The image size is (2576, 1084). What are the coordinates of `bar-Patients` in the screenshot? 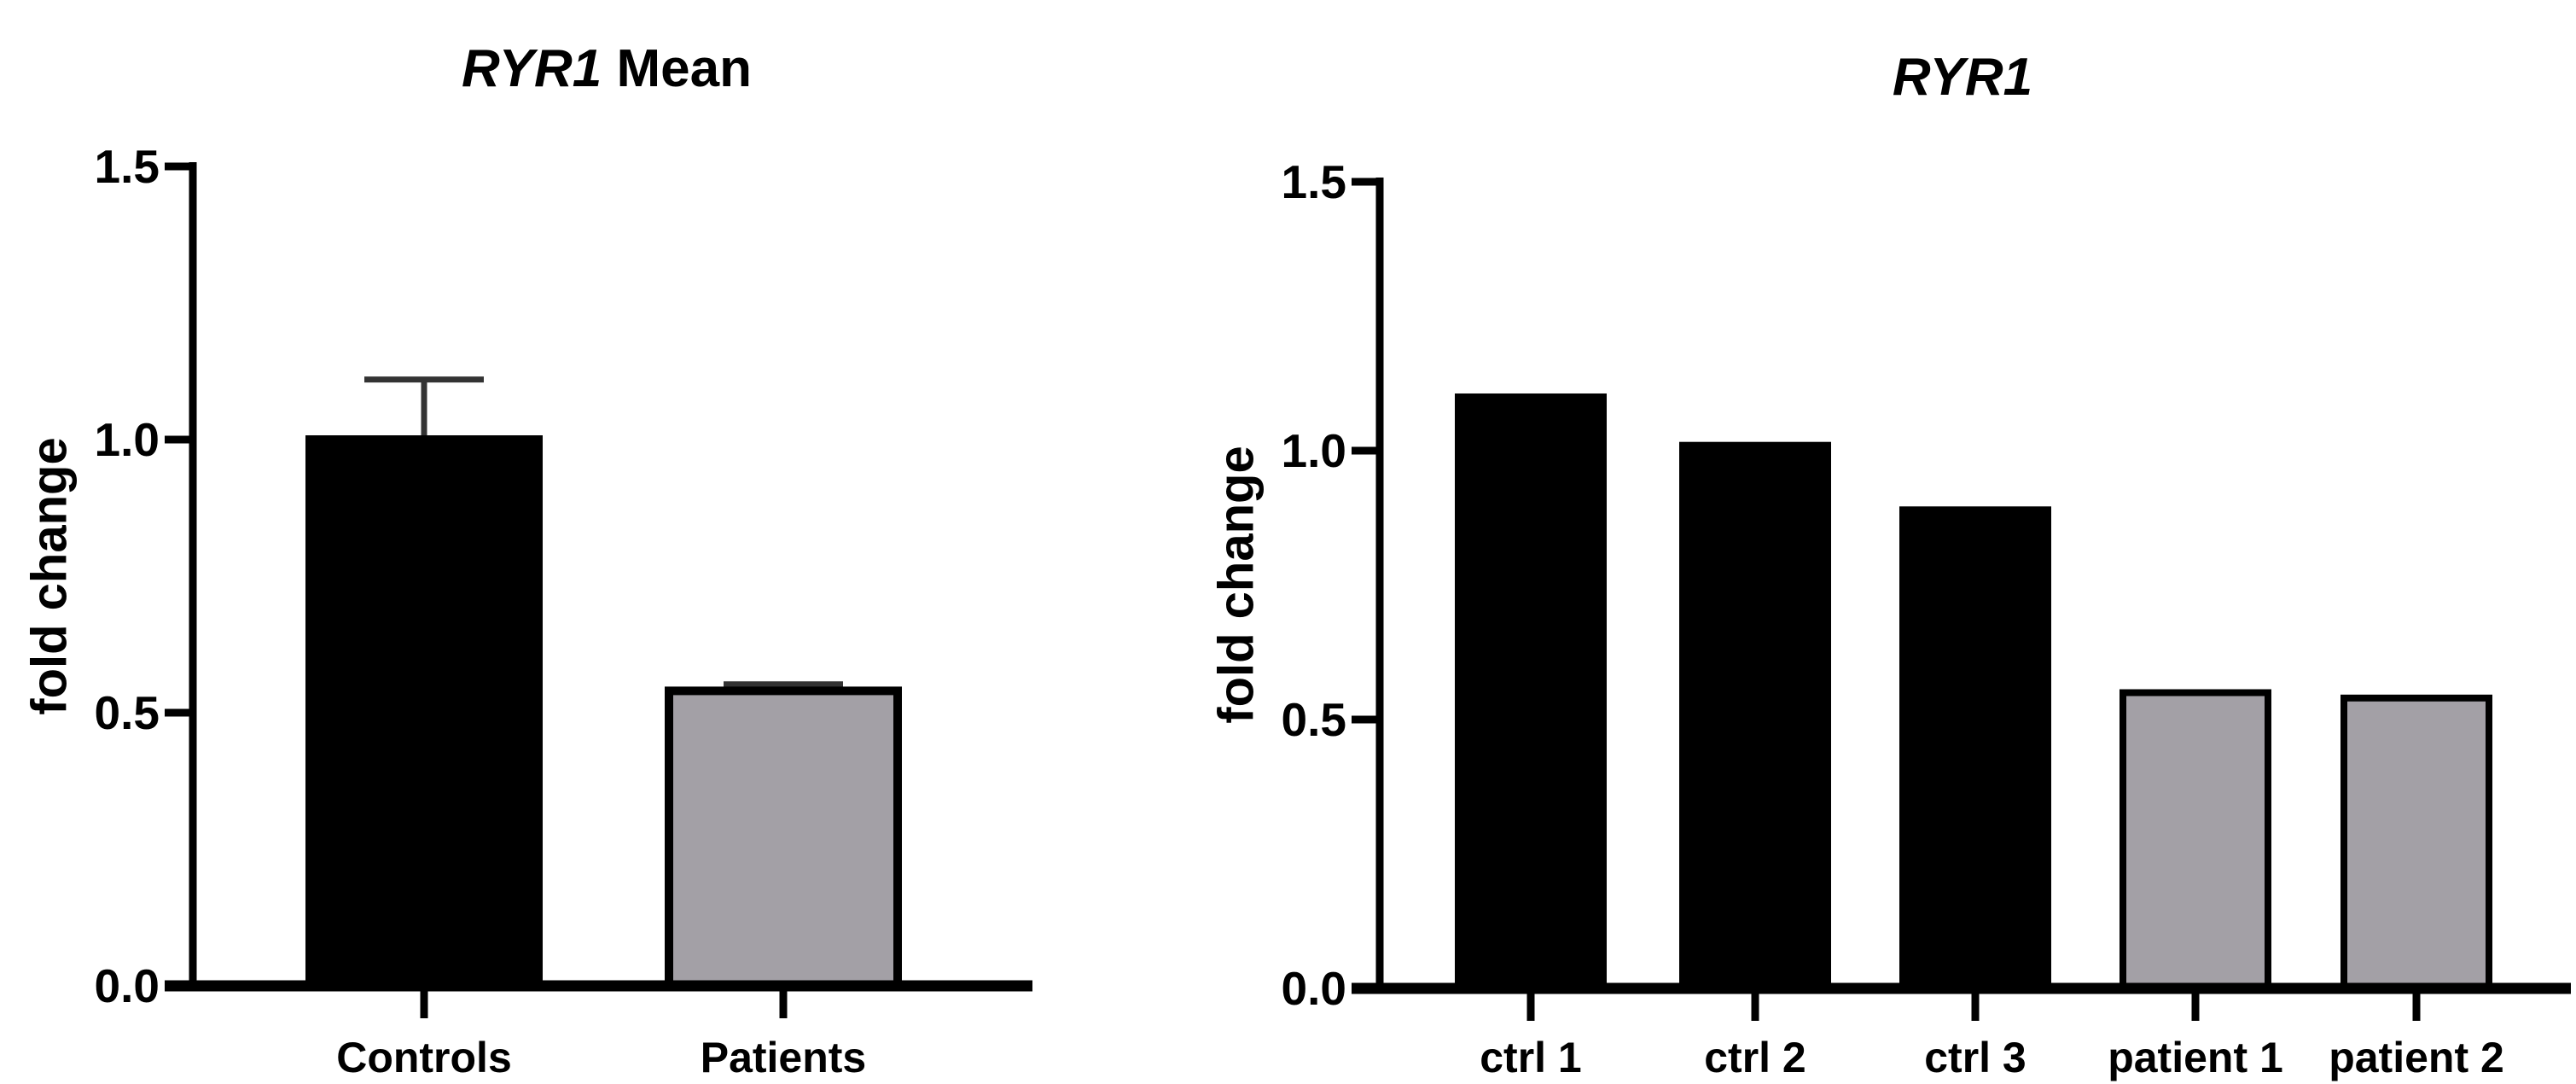 It's located at (783, 838).